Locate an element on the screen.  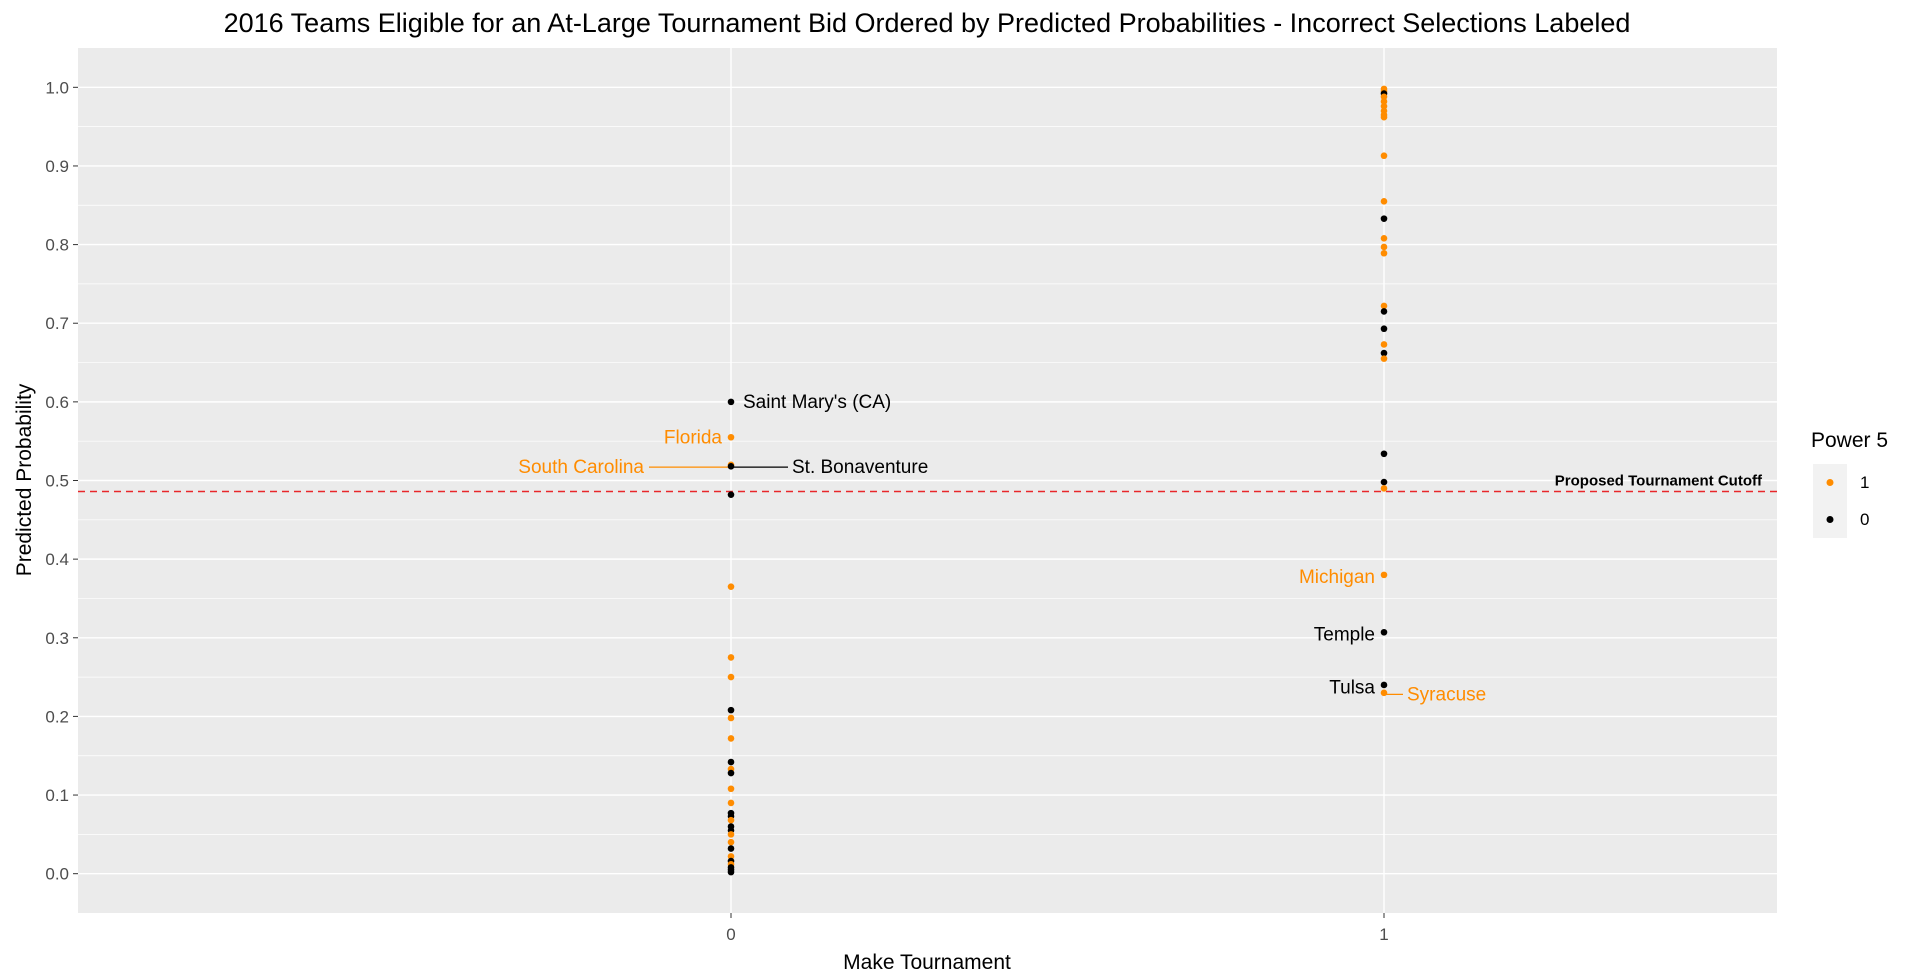
legend-key-label: 1 is located at coordinates (1864, 482).